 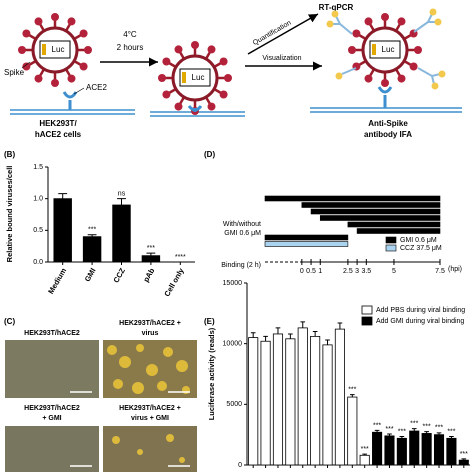 What do you see at coordinates (348, 271) in the screenshot?
I see `x-tick-label: 2.5` at bounding box center [348, 271].